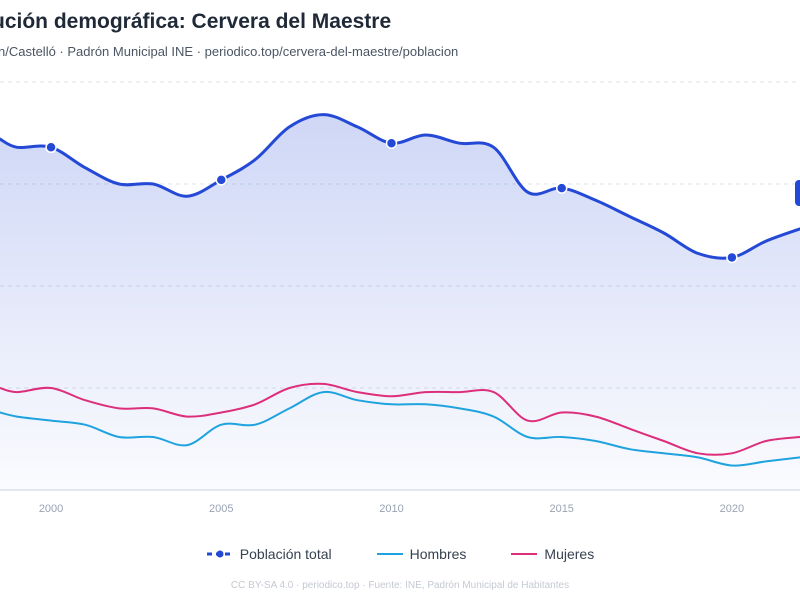 The width and height of the screenshot is (800, 600). I want to click on tooltip-stub, so click(797, 193).